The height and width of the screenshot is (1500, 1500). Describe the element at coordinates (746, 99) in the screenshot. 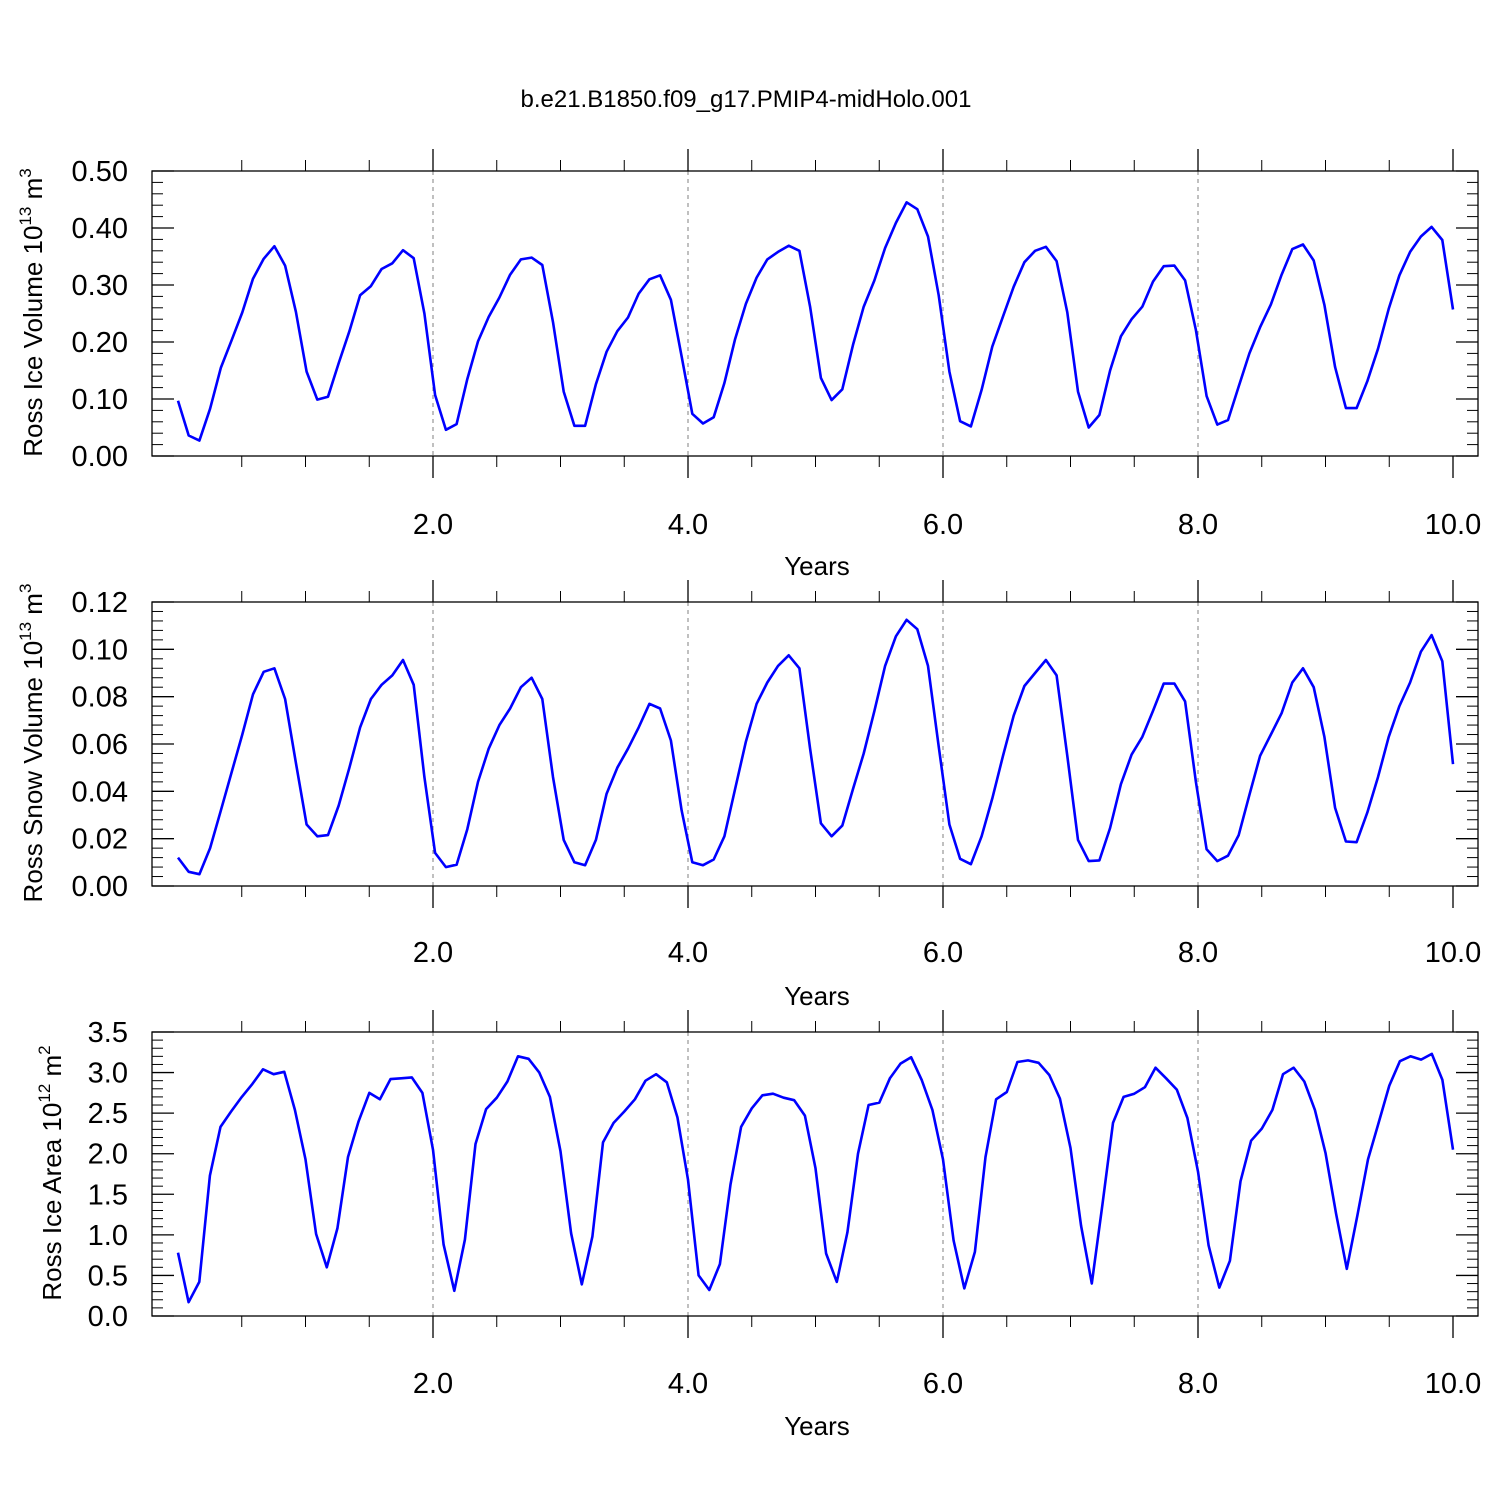

I see `figure-title: b.e21.B1850.f09_g17.PMIP4-midHolo.001` at that location.